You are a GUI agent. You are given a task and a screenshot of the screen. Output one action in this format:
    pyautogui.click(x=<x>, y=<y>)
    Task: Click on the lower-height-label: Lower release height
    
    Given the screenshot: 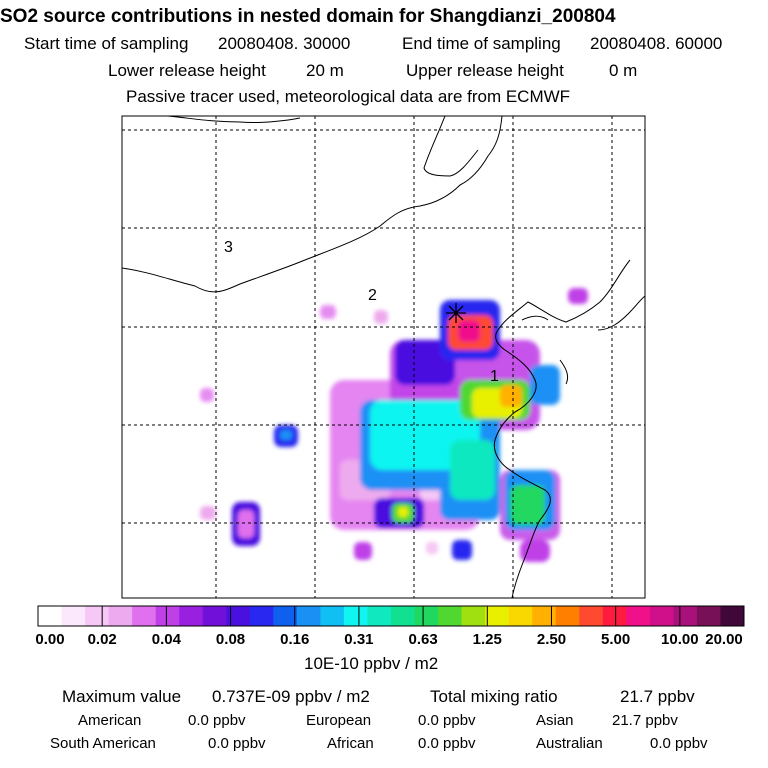 What is the action you would take?
    pyautogui.click(x=187, y=70)
    